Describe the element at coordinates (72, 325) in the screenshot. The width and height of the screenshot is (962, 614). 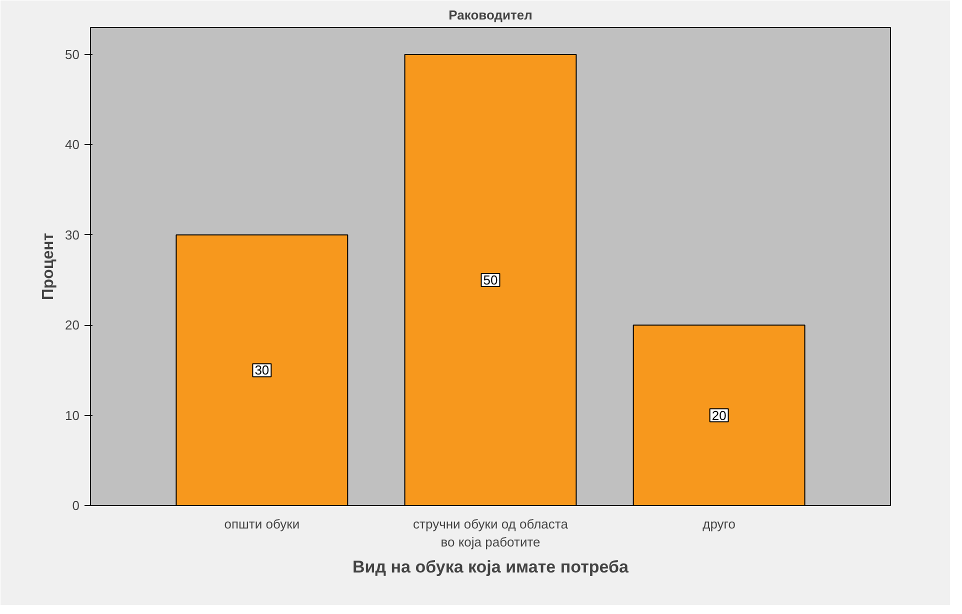
I see `y-tick-label: 20` at that location.